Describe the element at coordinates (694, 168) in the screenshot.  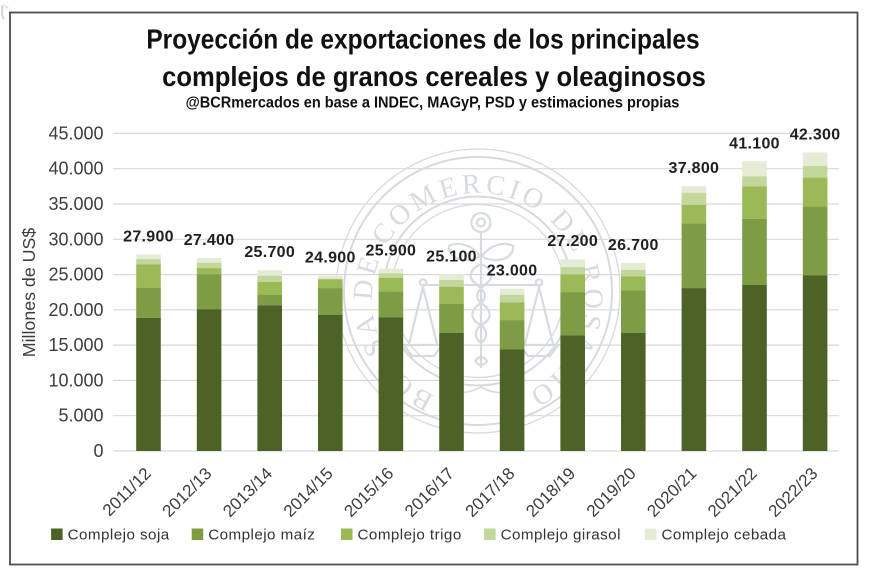
I see `svg-text: 37.800` at that location.